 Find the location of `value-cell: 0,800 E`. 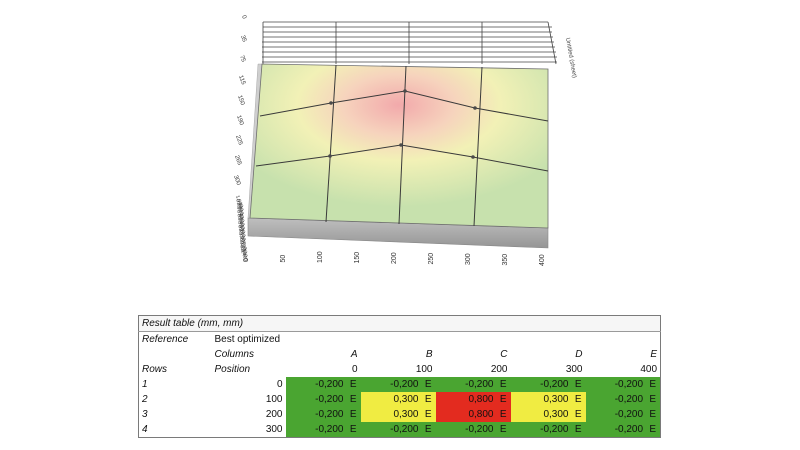

value-cell: 0,800 E is located at coordinates (473, 399).